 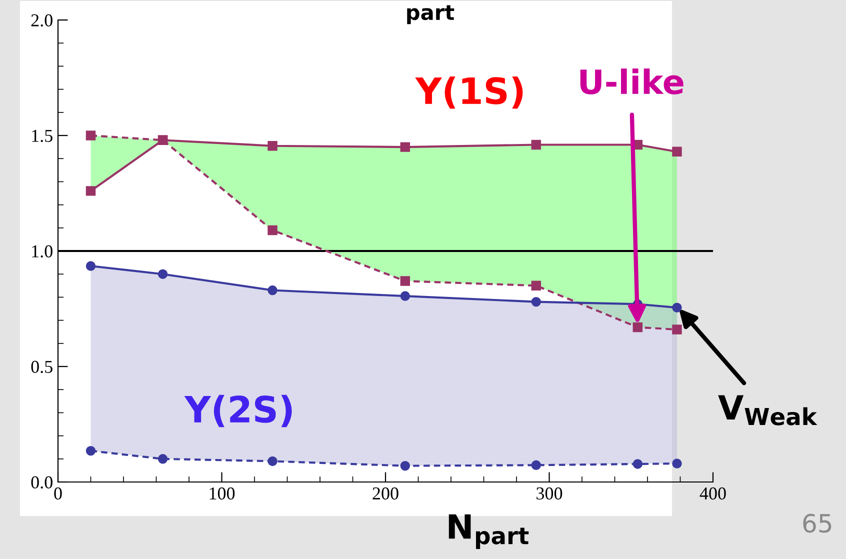 I want to click on x-tick-label: 200, so click(x=385, y=493).